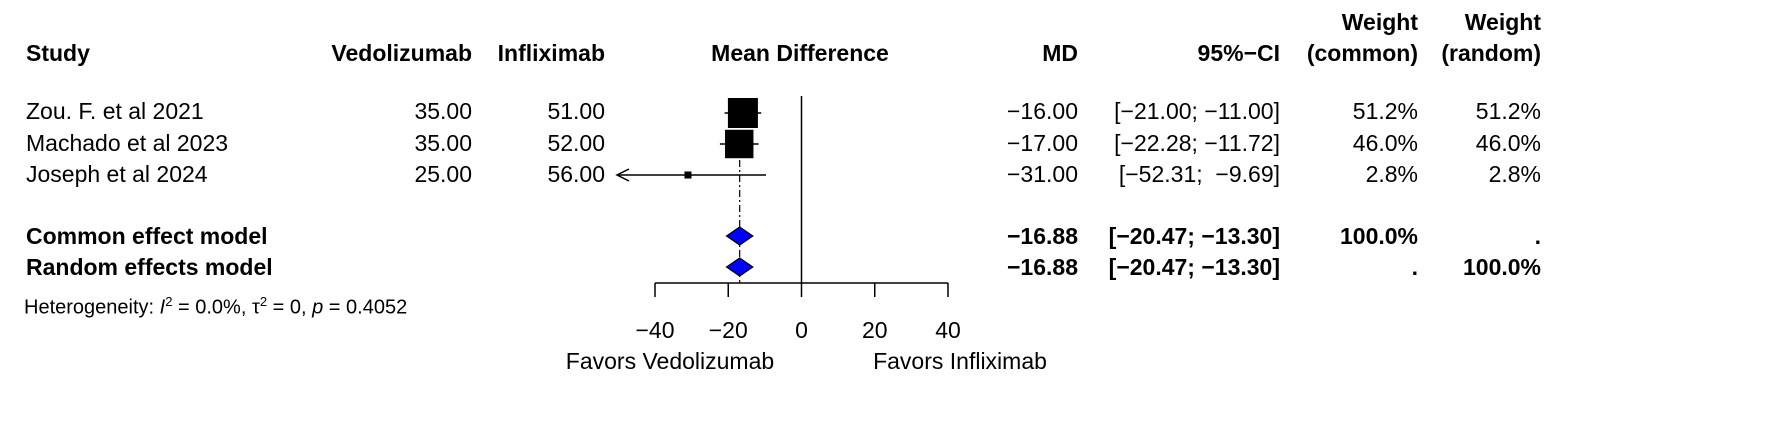 The width and height of the screenshot is (1772, 433). I want to click on favors-right-label: Favors Infliximab, so click(960, 361).